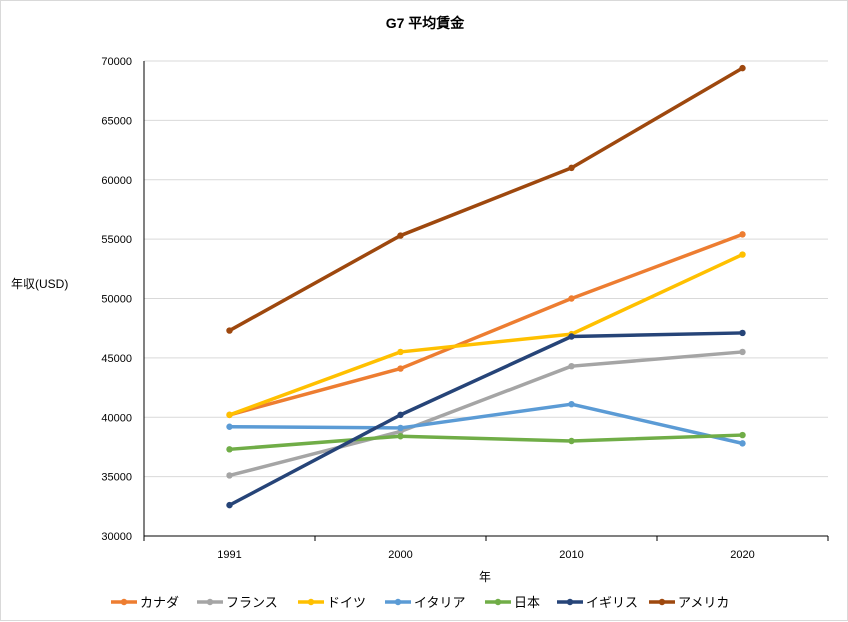 The width and height of the screenshot is (848, 622). I want to click on legend: カナダ フランス ドイツ イタリア 日本 イギリス アメリカ, so click(420, 602).